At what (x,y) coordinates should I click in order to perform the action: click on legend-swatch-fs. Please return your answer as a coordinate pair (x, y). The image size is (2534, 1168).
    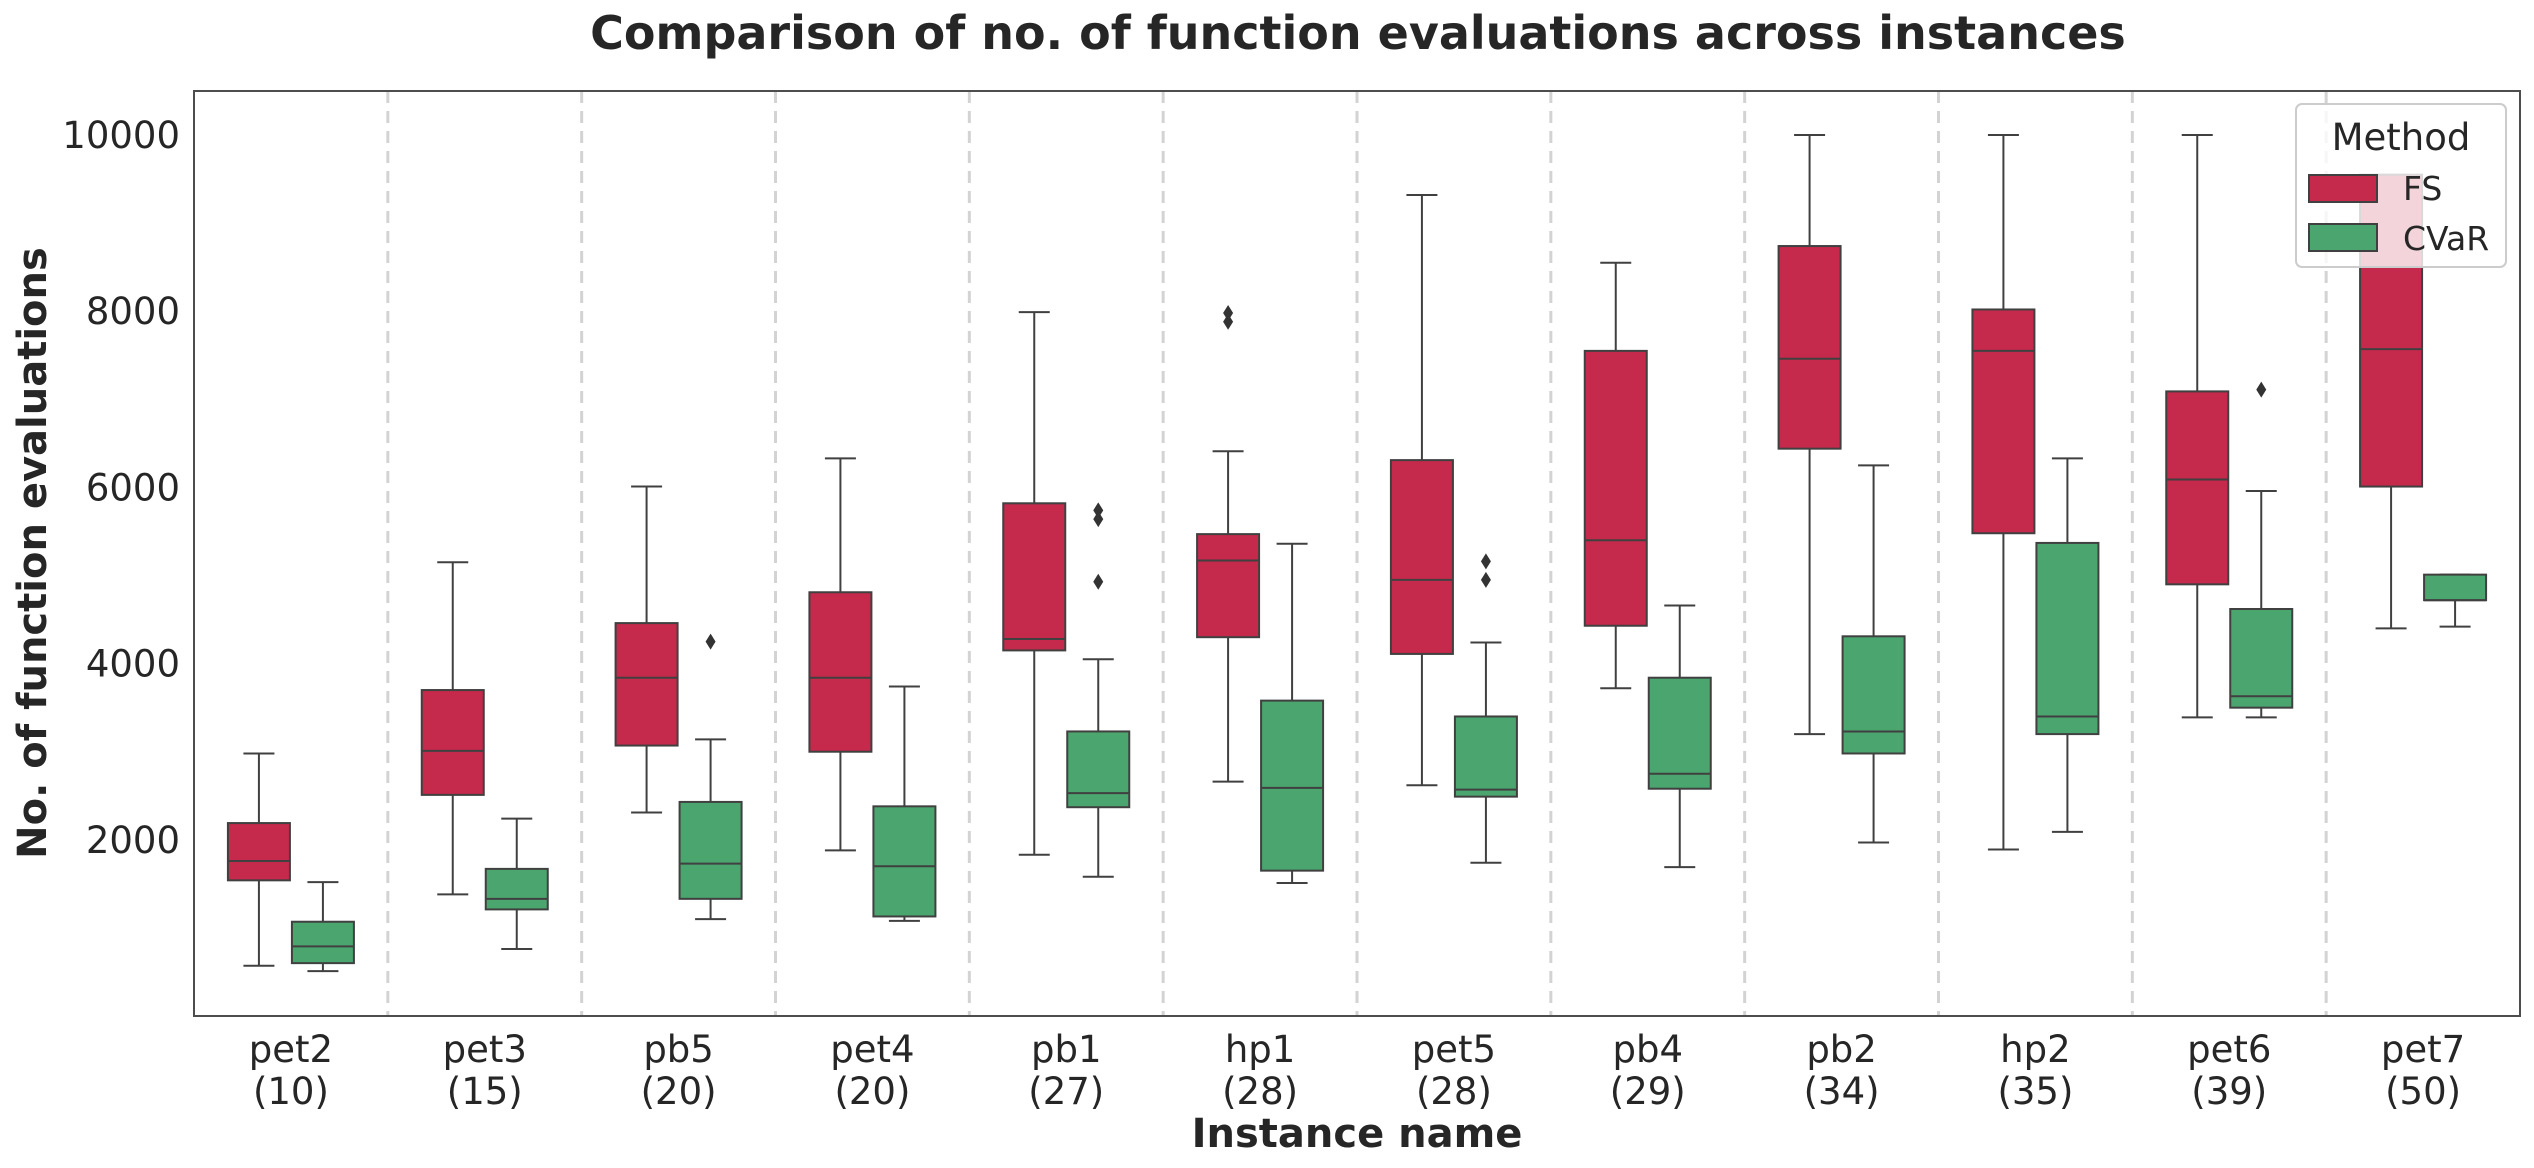
    Looking at the image, I should click on (2343, 188).